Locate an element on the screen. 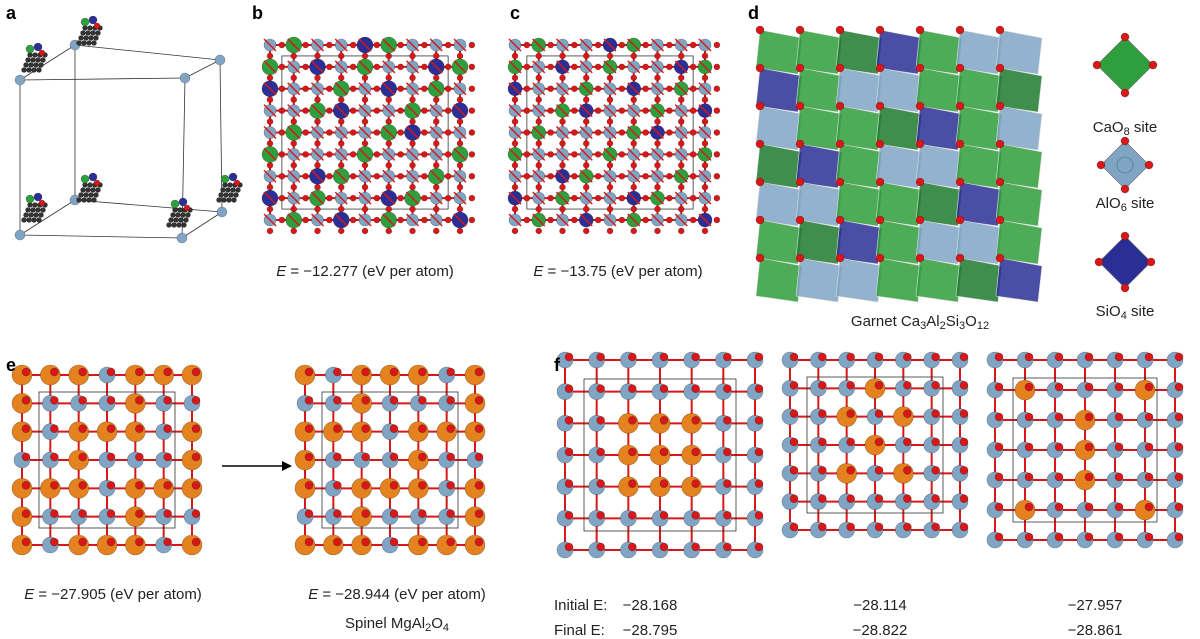  panel-label: d is located at coordinates (753, 13).